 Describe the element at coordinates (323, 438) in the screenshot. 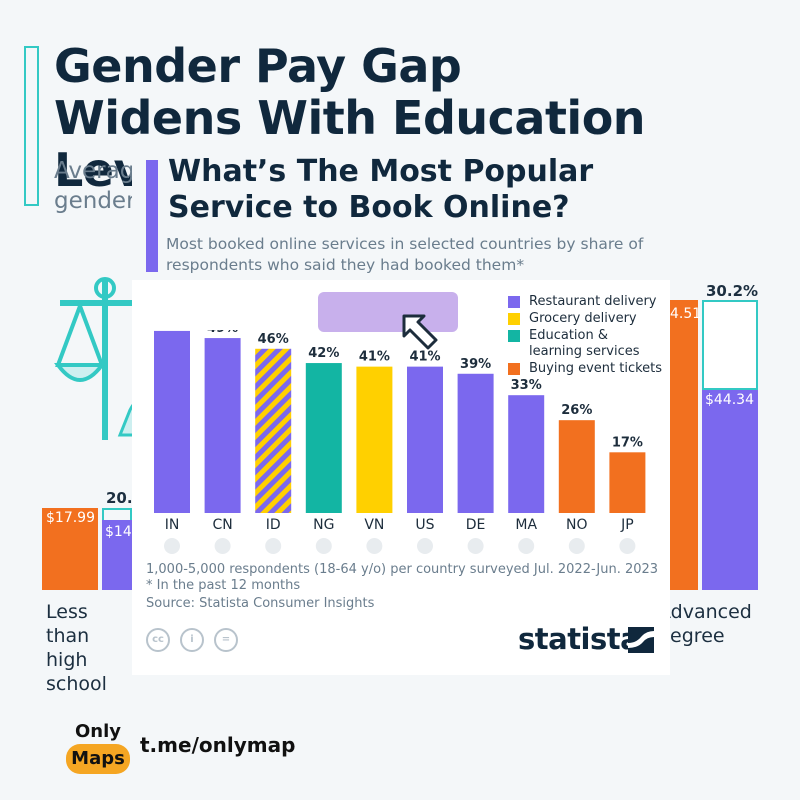

I see `bar-ng` at that location.